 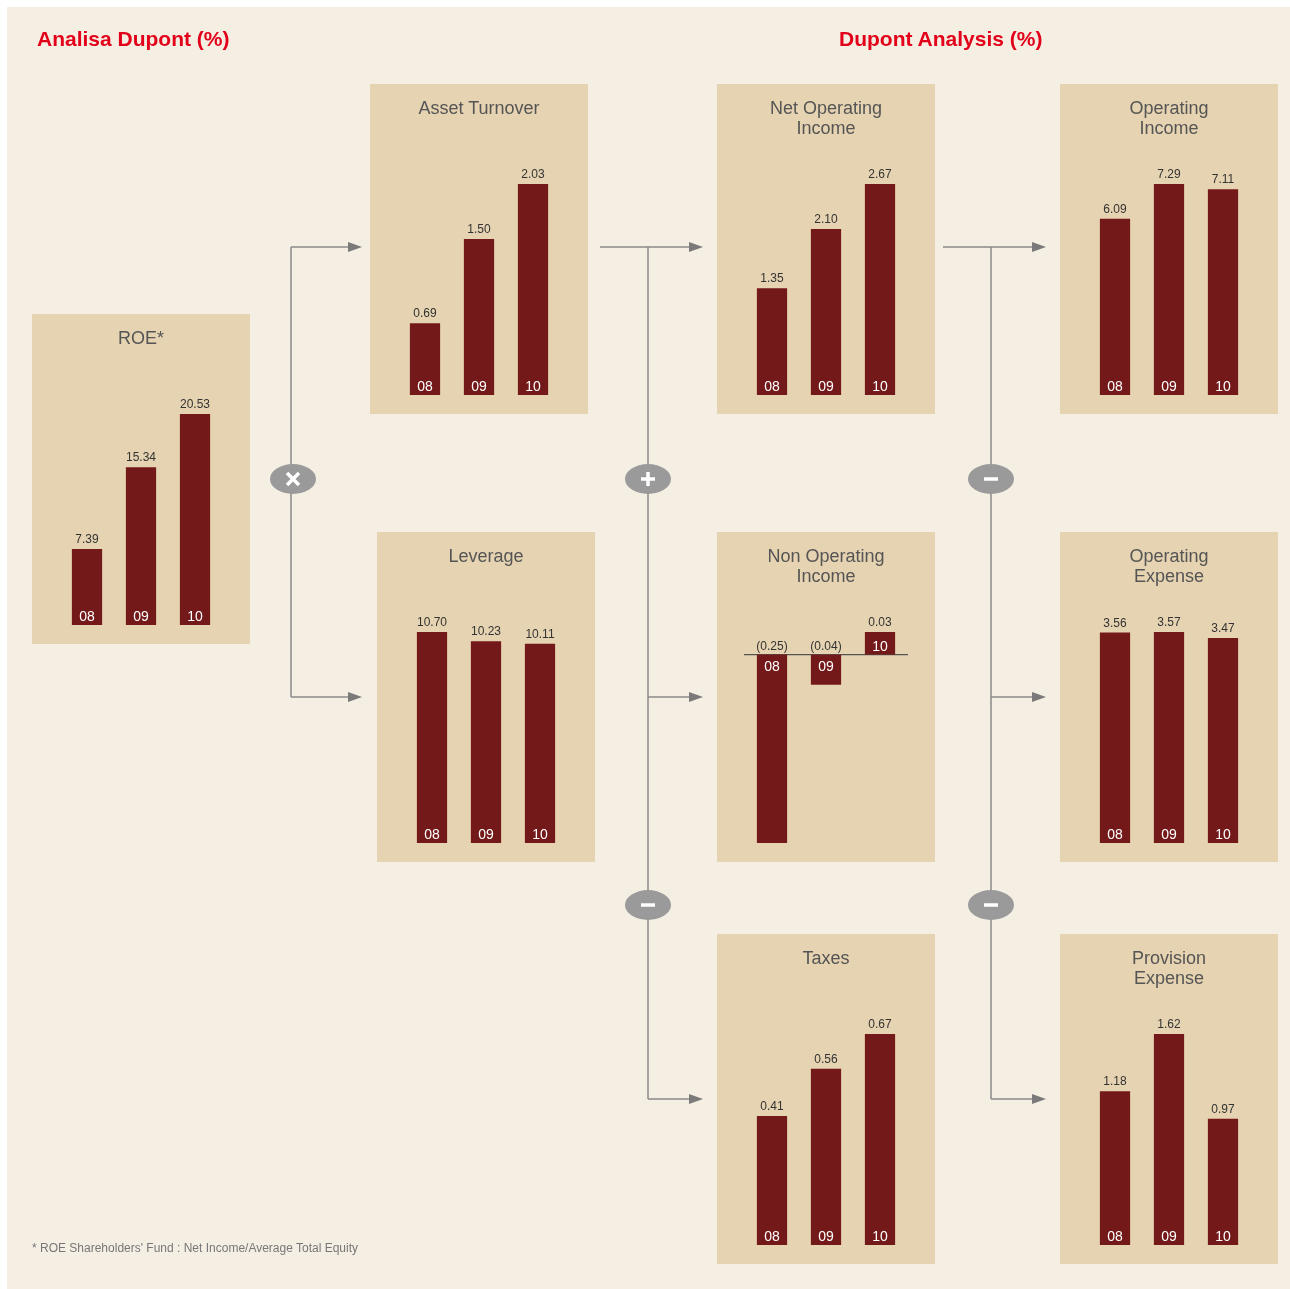 What do you see at coordinates (479, 108) in the screenshot?
I see `chart-title: Asset Turnover` at bounding box center [479, 108].